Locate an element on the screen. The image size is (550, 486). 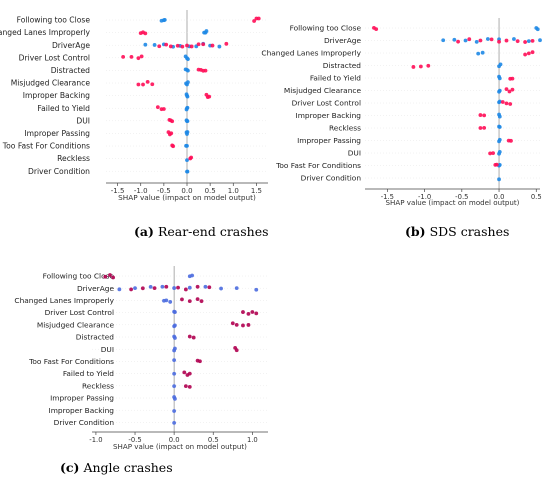
feature-label: Following too Close is located at coordinates (326, 28).